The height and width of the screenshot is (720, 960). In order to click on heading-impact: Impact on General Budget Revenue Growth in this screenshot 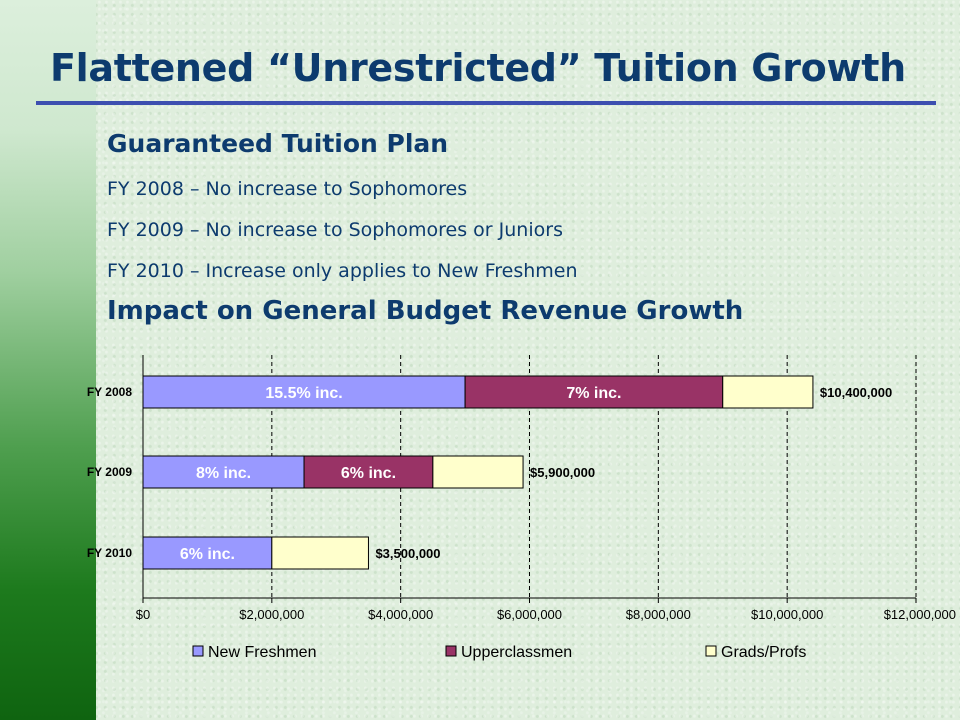, I will do `click(425, 311)`.